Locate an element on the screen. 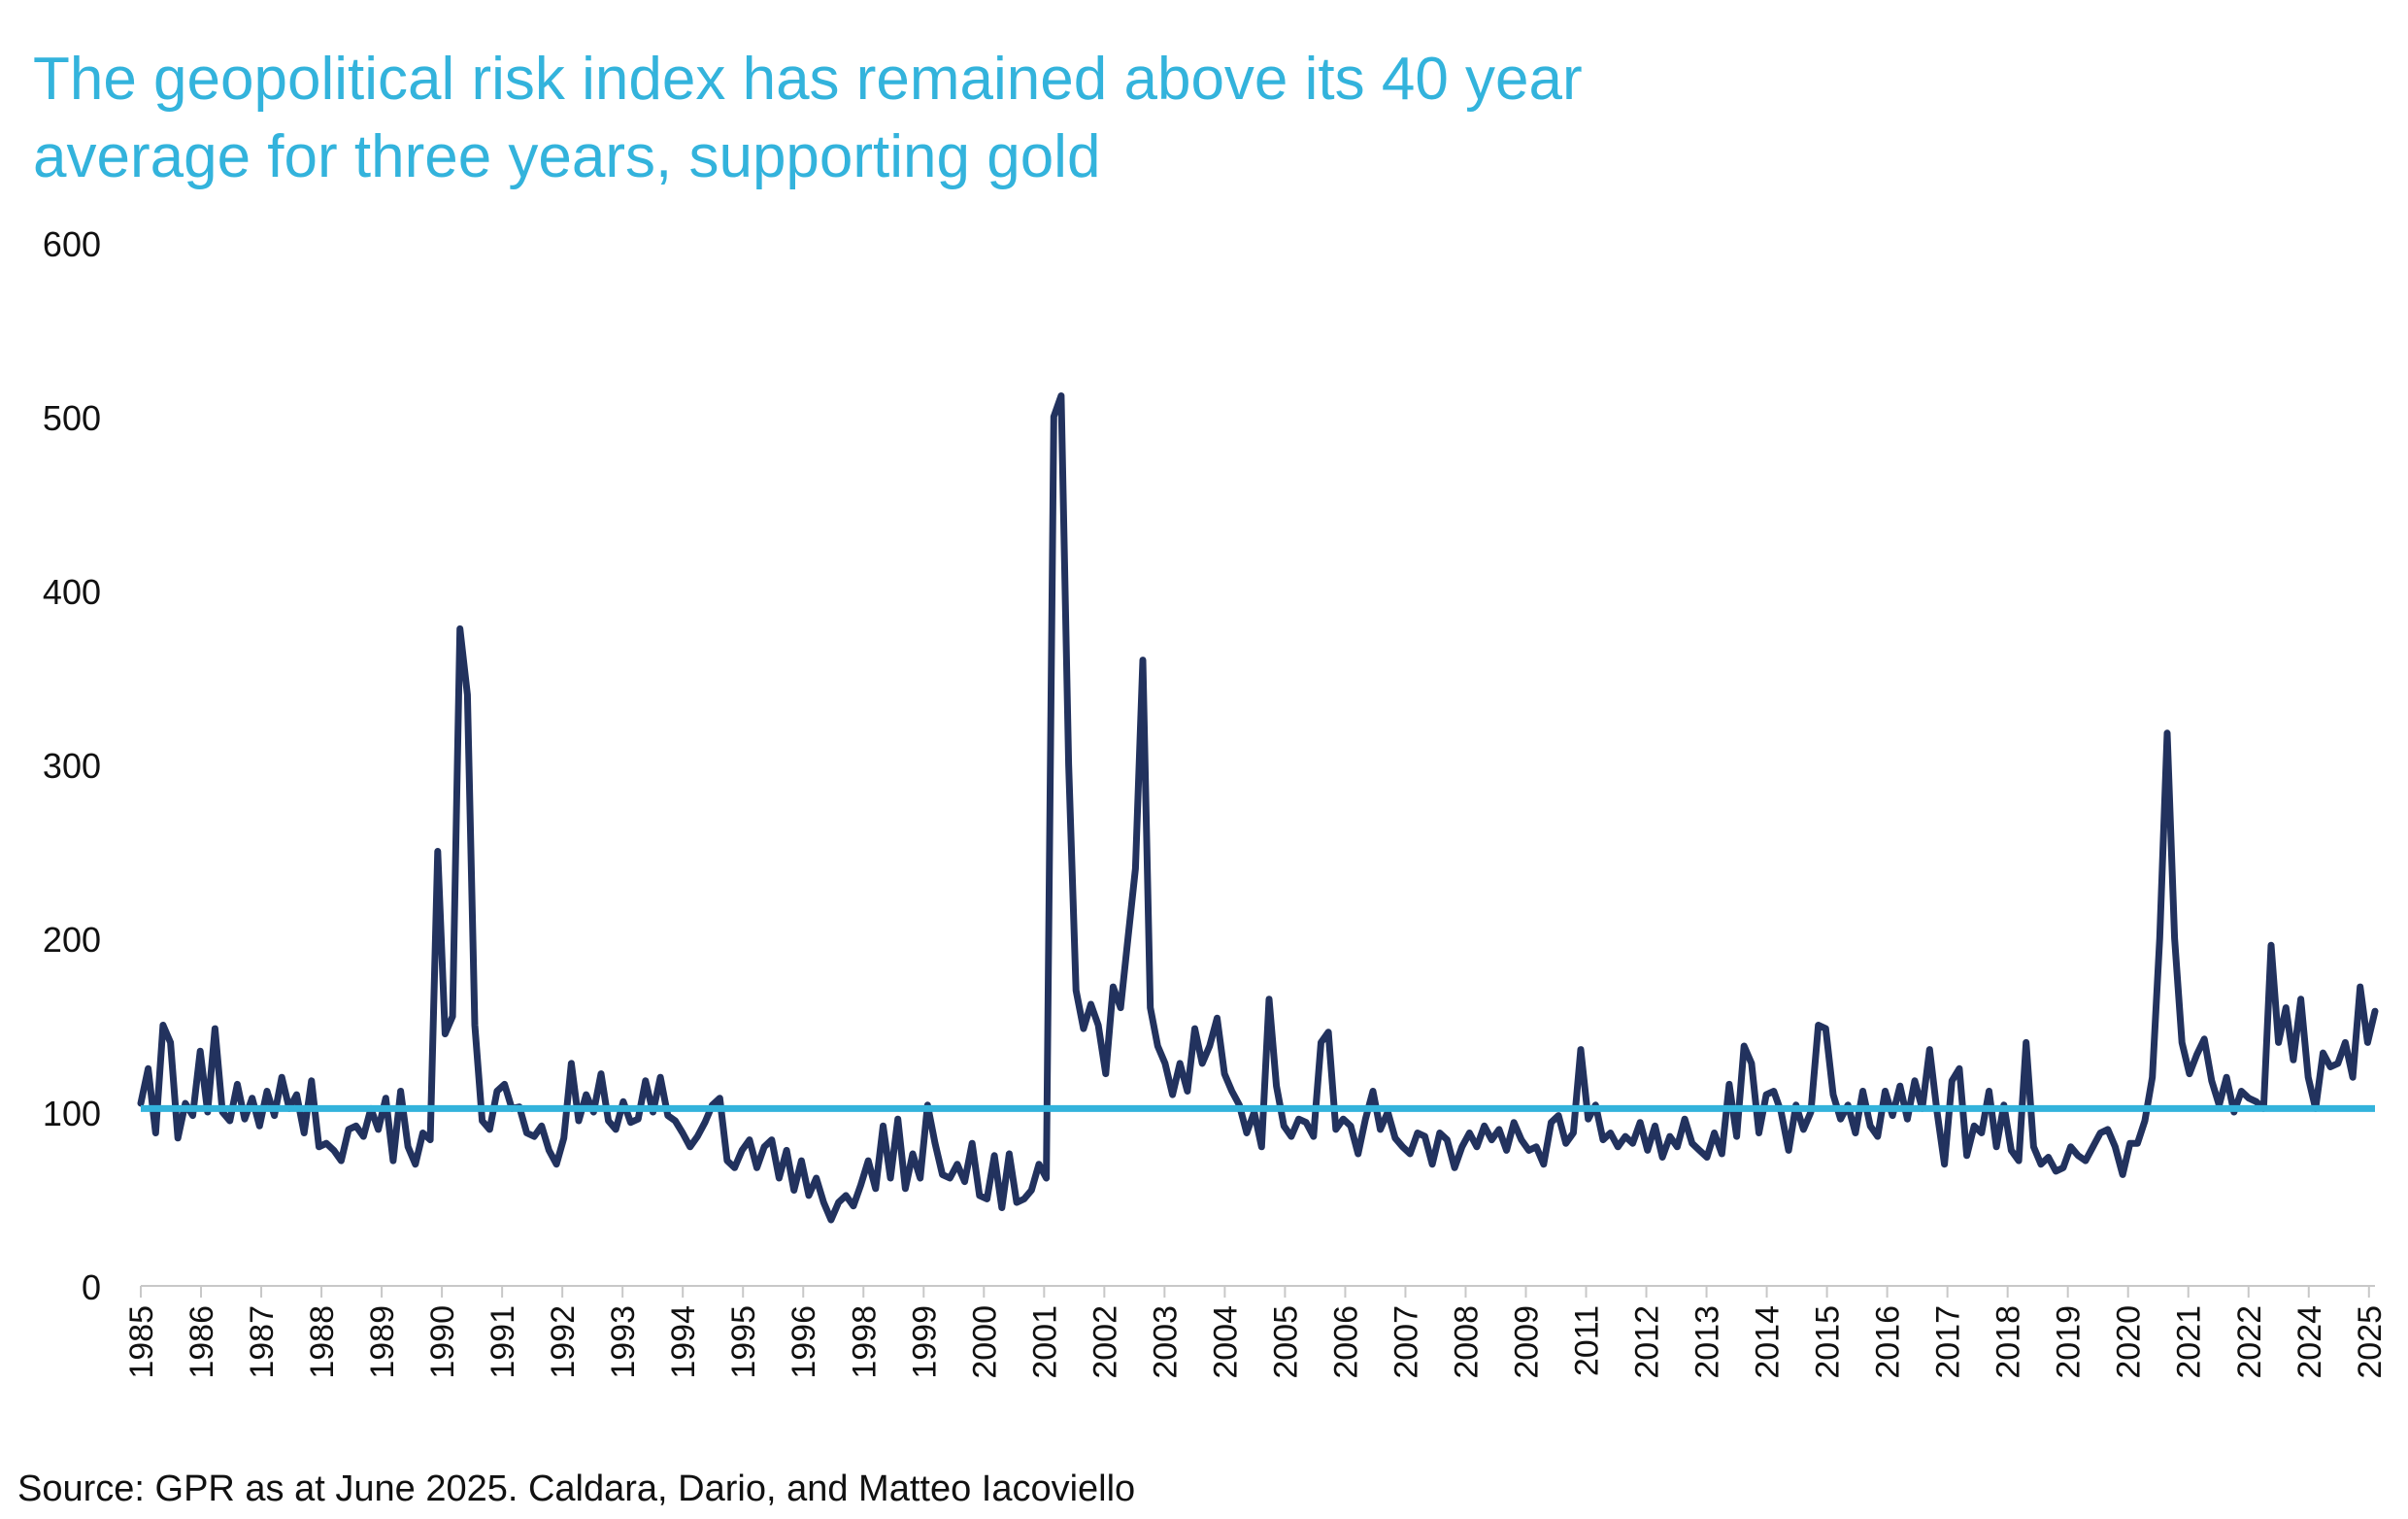 The width and height of the screenshot is (2408, 1519). chart-title-line-2: average for three years, supporting gold is located at coordinates (567, 156).